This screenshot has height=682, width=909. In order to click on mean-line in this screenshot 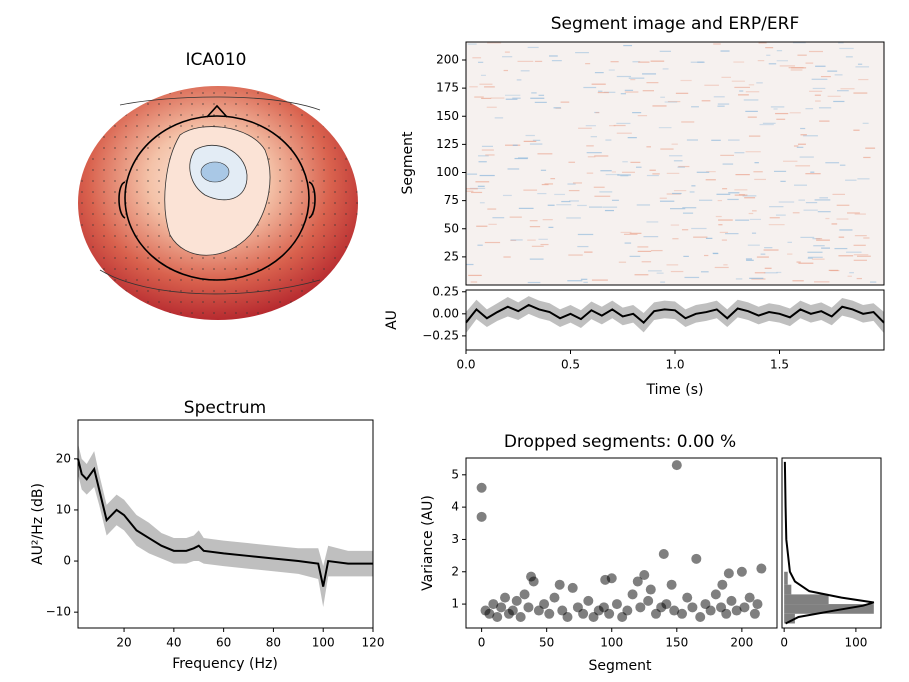, I will do `click(675, 314)`.